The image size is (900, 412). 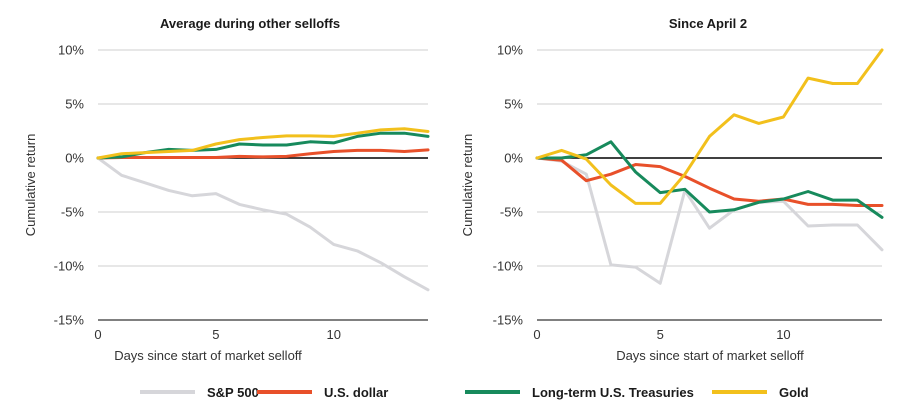 I want to click on chart-title: Since April 2, so click(x=708, y=23).